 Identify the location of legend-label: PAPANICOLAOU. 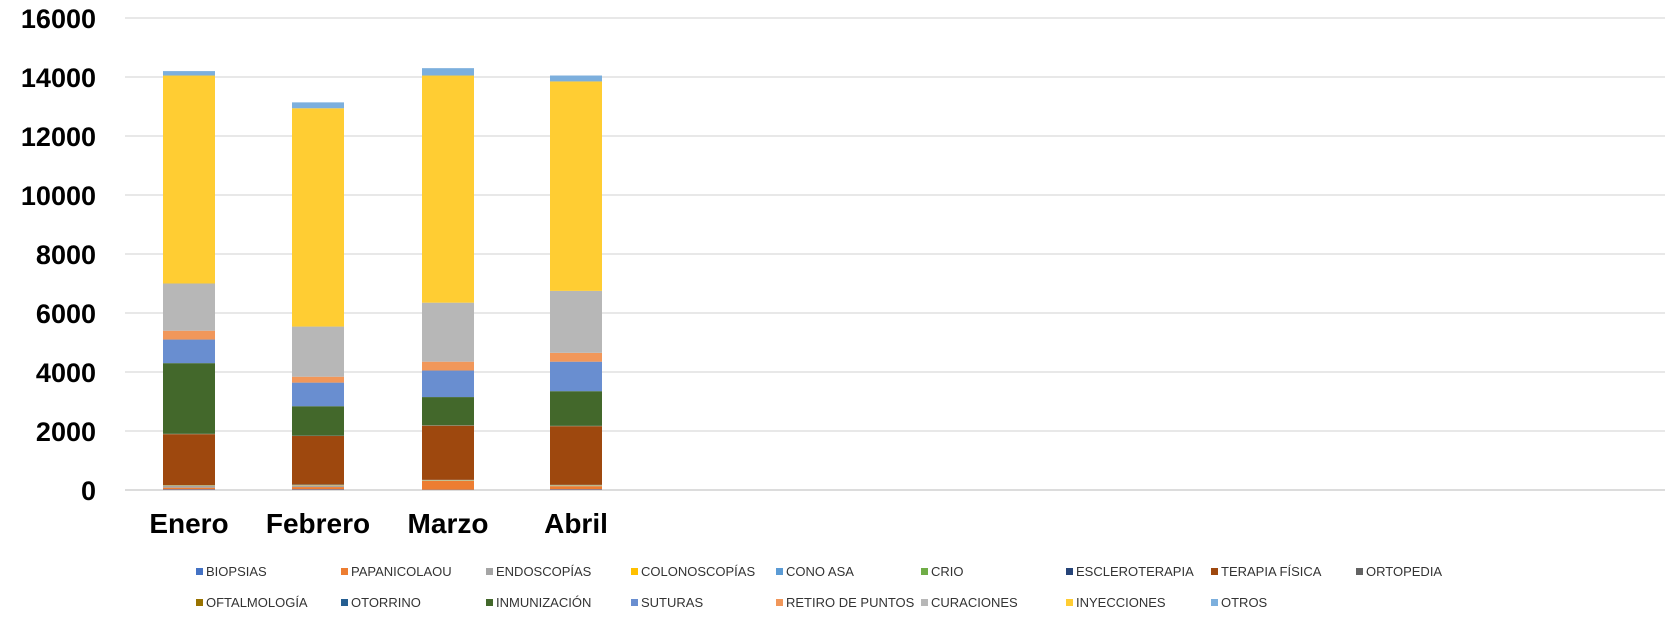
(401, 571).